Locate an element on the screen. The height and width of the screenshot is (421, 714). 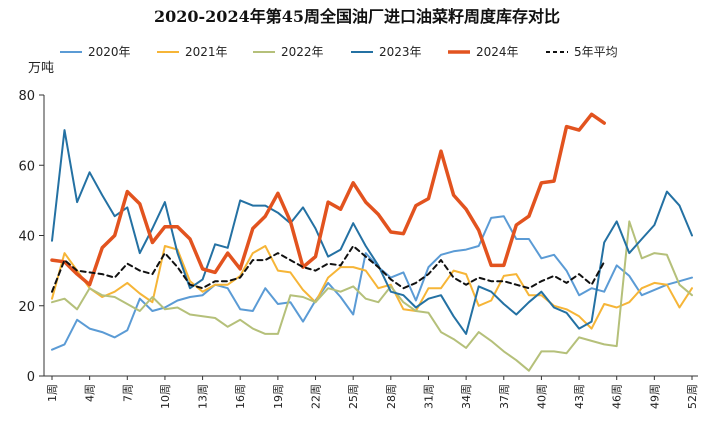
x-tick-label: 13周 is located at coordinates (203, 396).